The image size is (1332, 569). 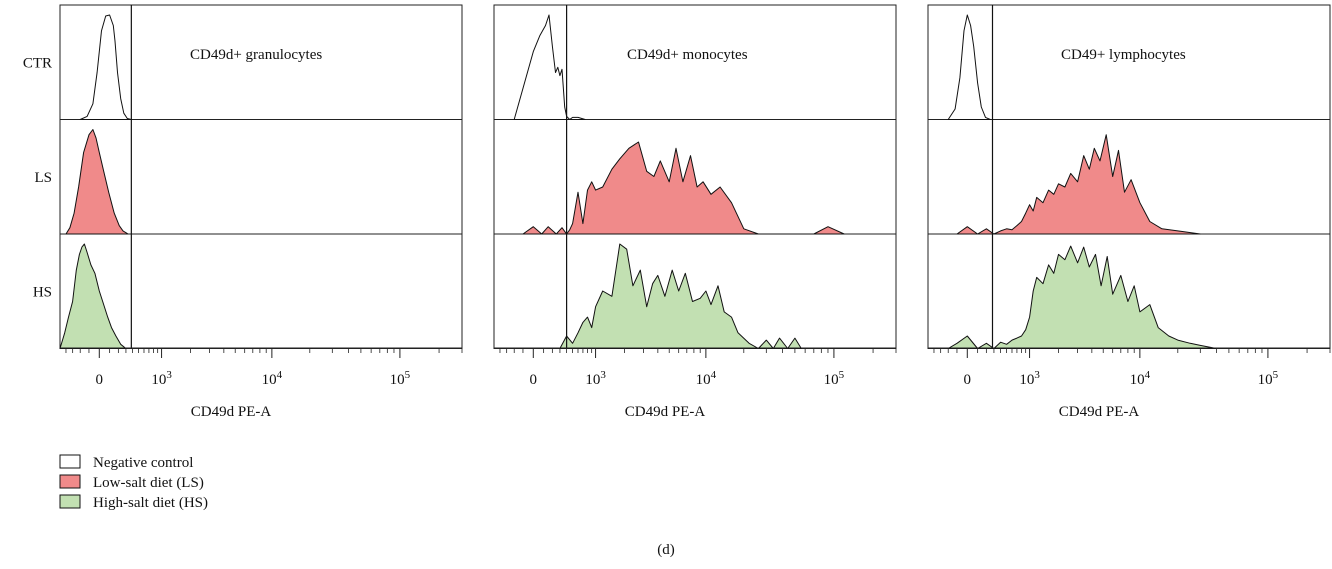 I want to click on legend-item: High-salt diet (HS), so click(x=133, y=502).